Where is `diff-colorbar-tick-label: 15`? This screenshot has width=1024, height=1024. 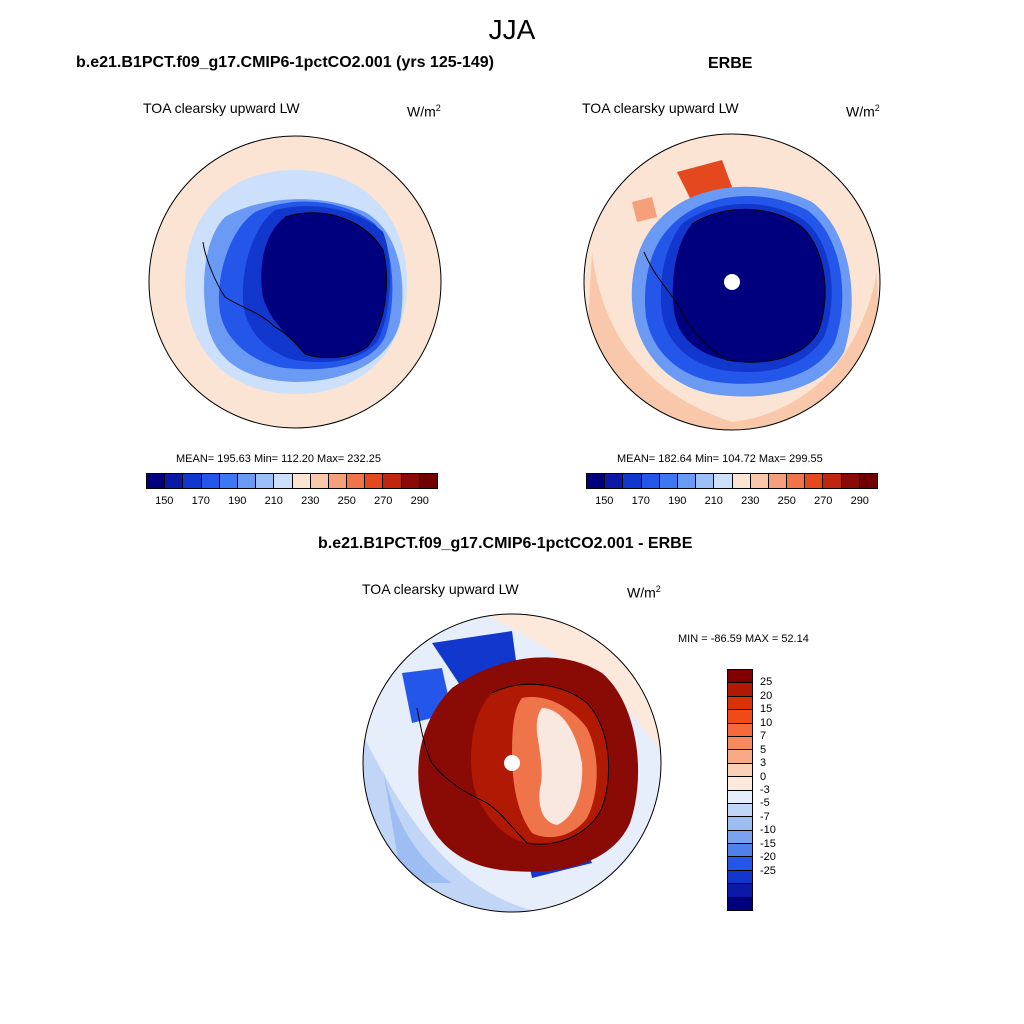
diff-colorbar-tick-label: 15 is located at coordinates (766, 709).